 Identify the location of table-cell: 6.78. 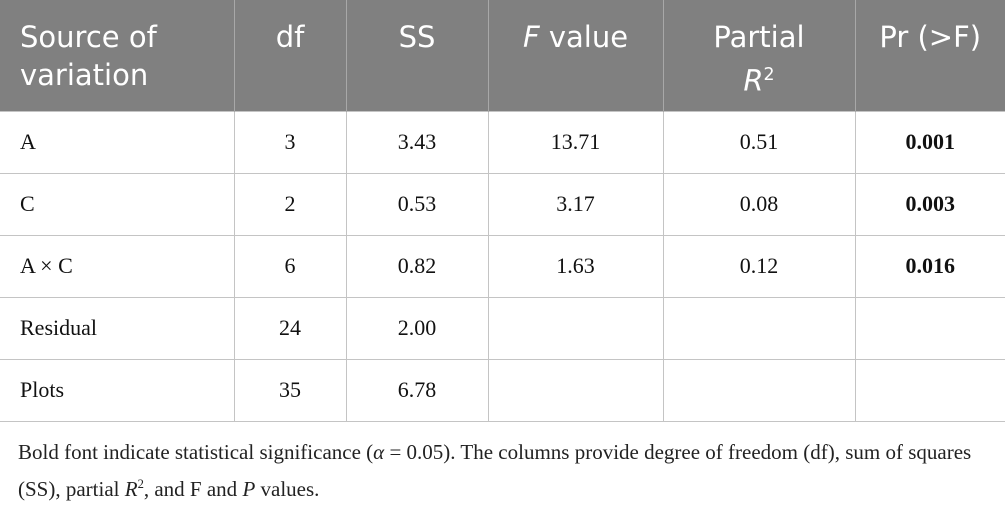
(417, 390).